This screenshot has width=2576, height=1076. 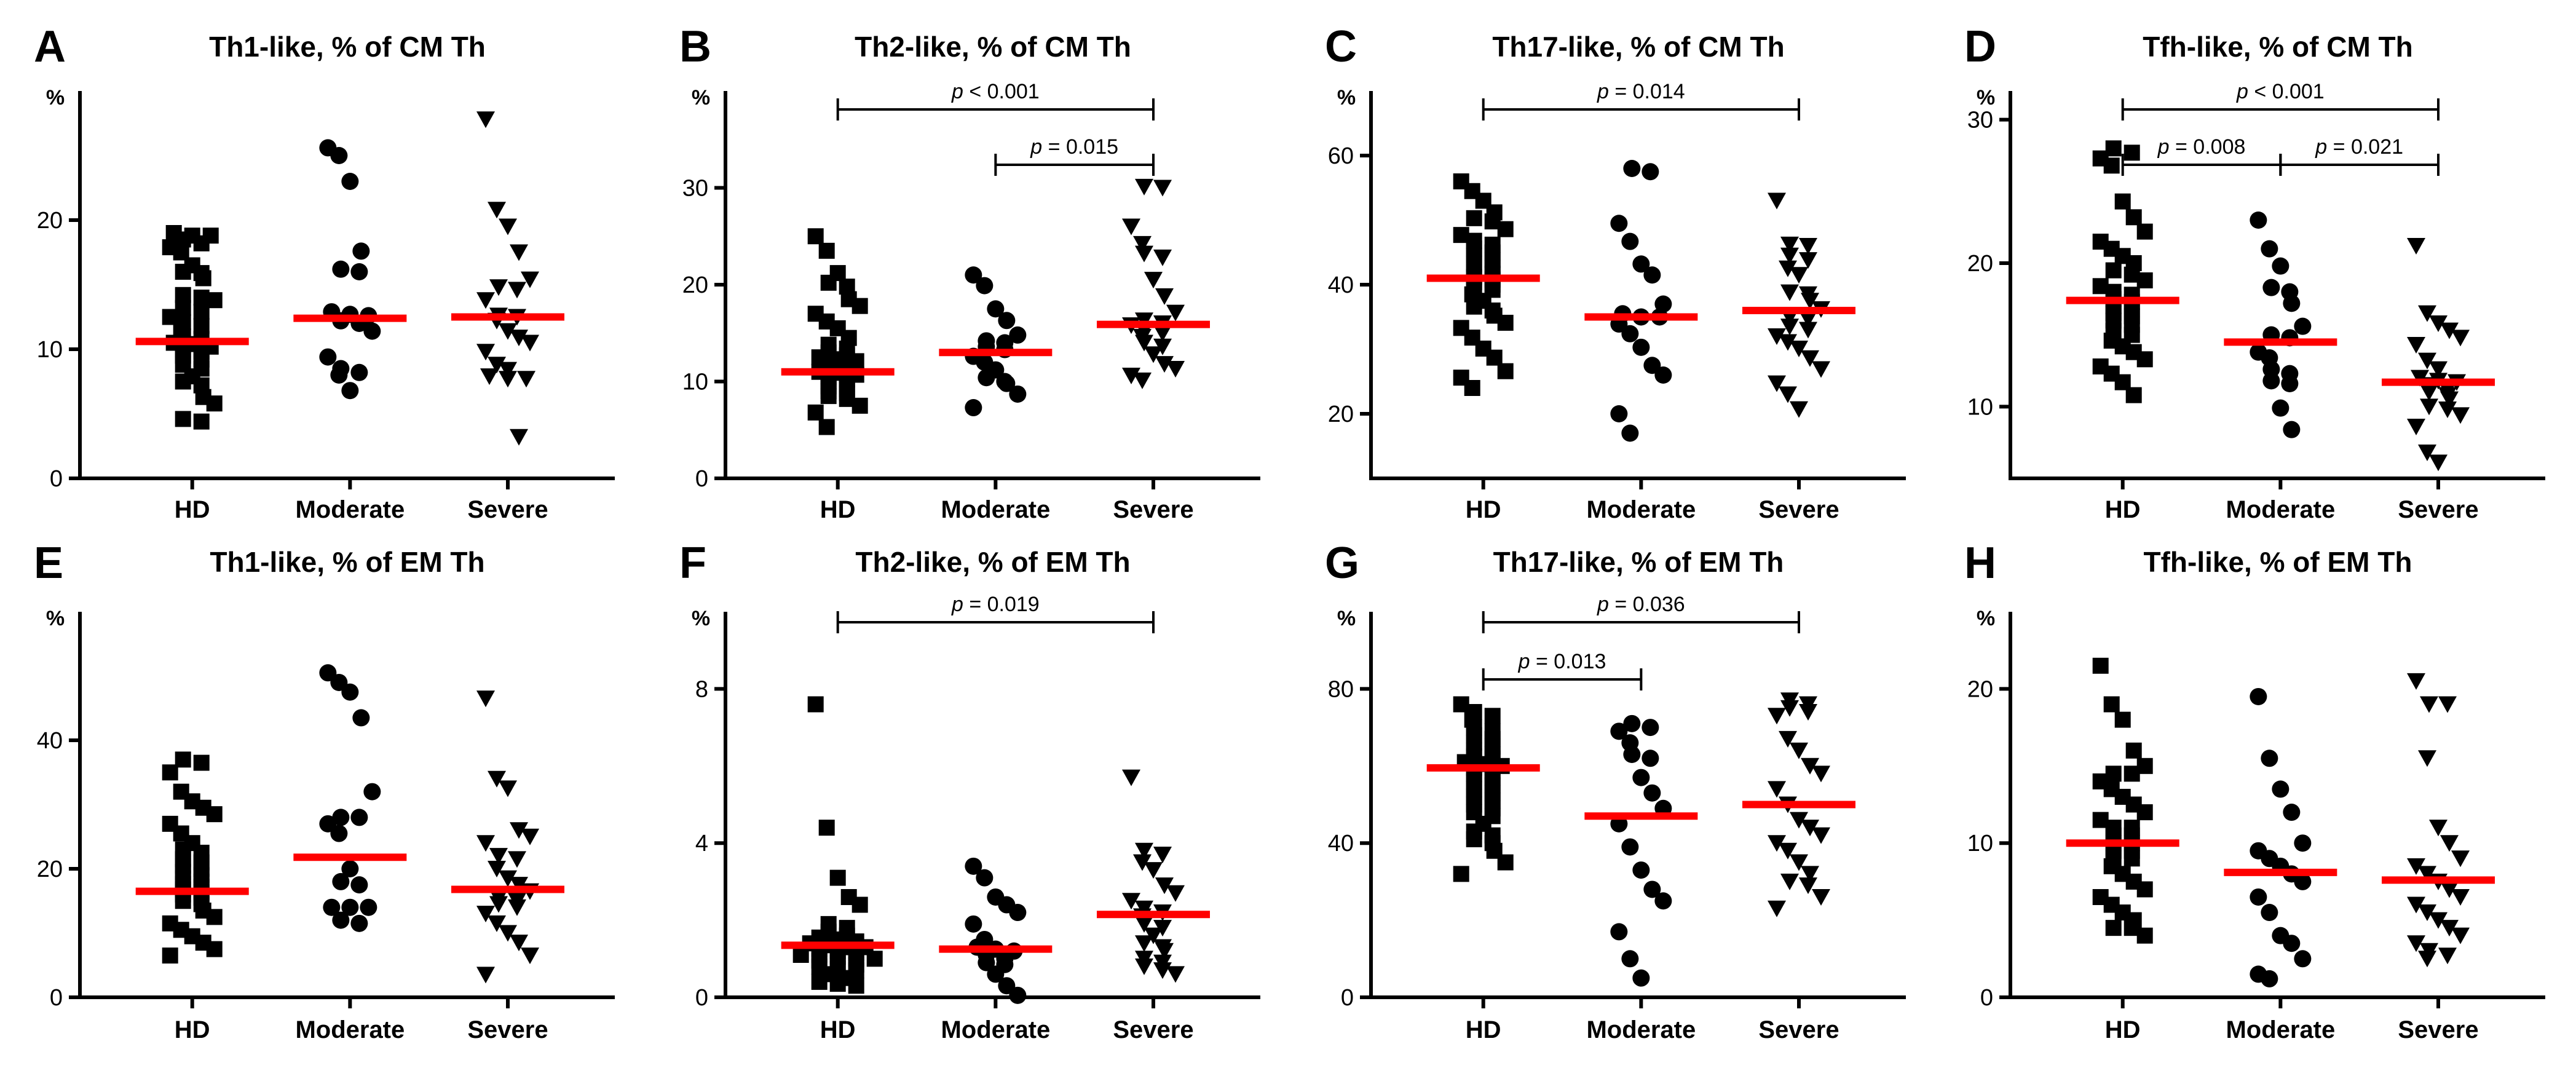 I want to click on y-tick-label: 10, so click(x=1980, y=407).